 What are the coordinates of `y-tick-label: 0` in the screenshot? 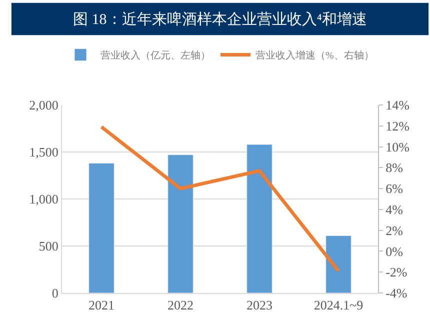 It's located at (55, 293).